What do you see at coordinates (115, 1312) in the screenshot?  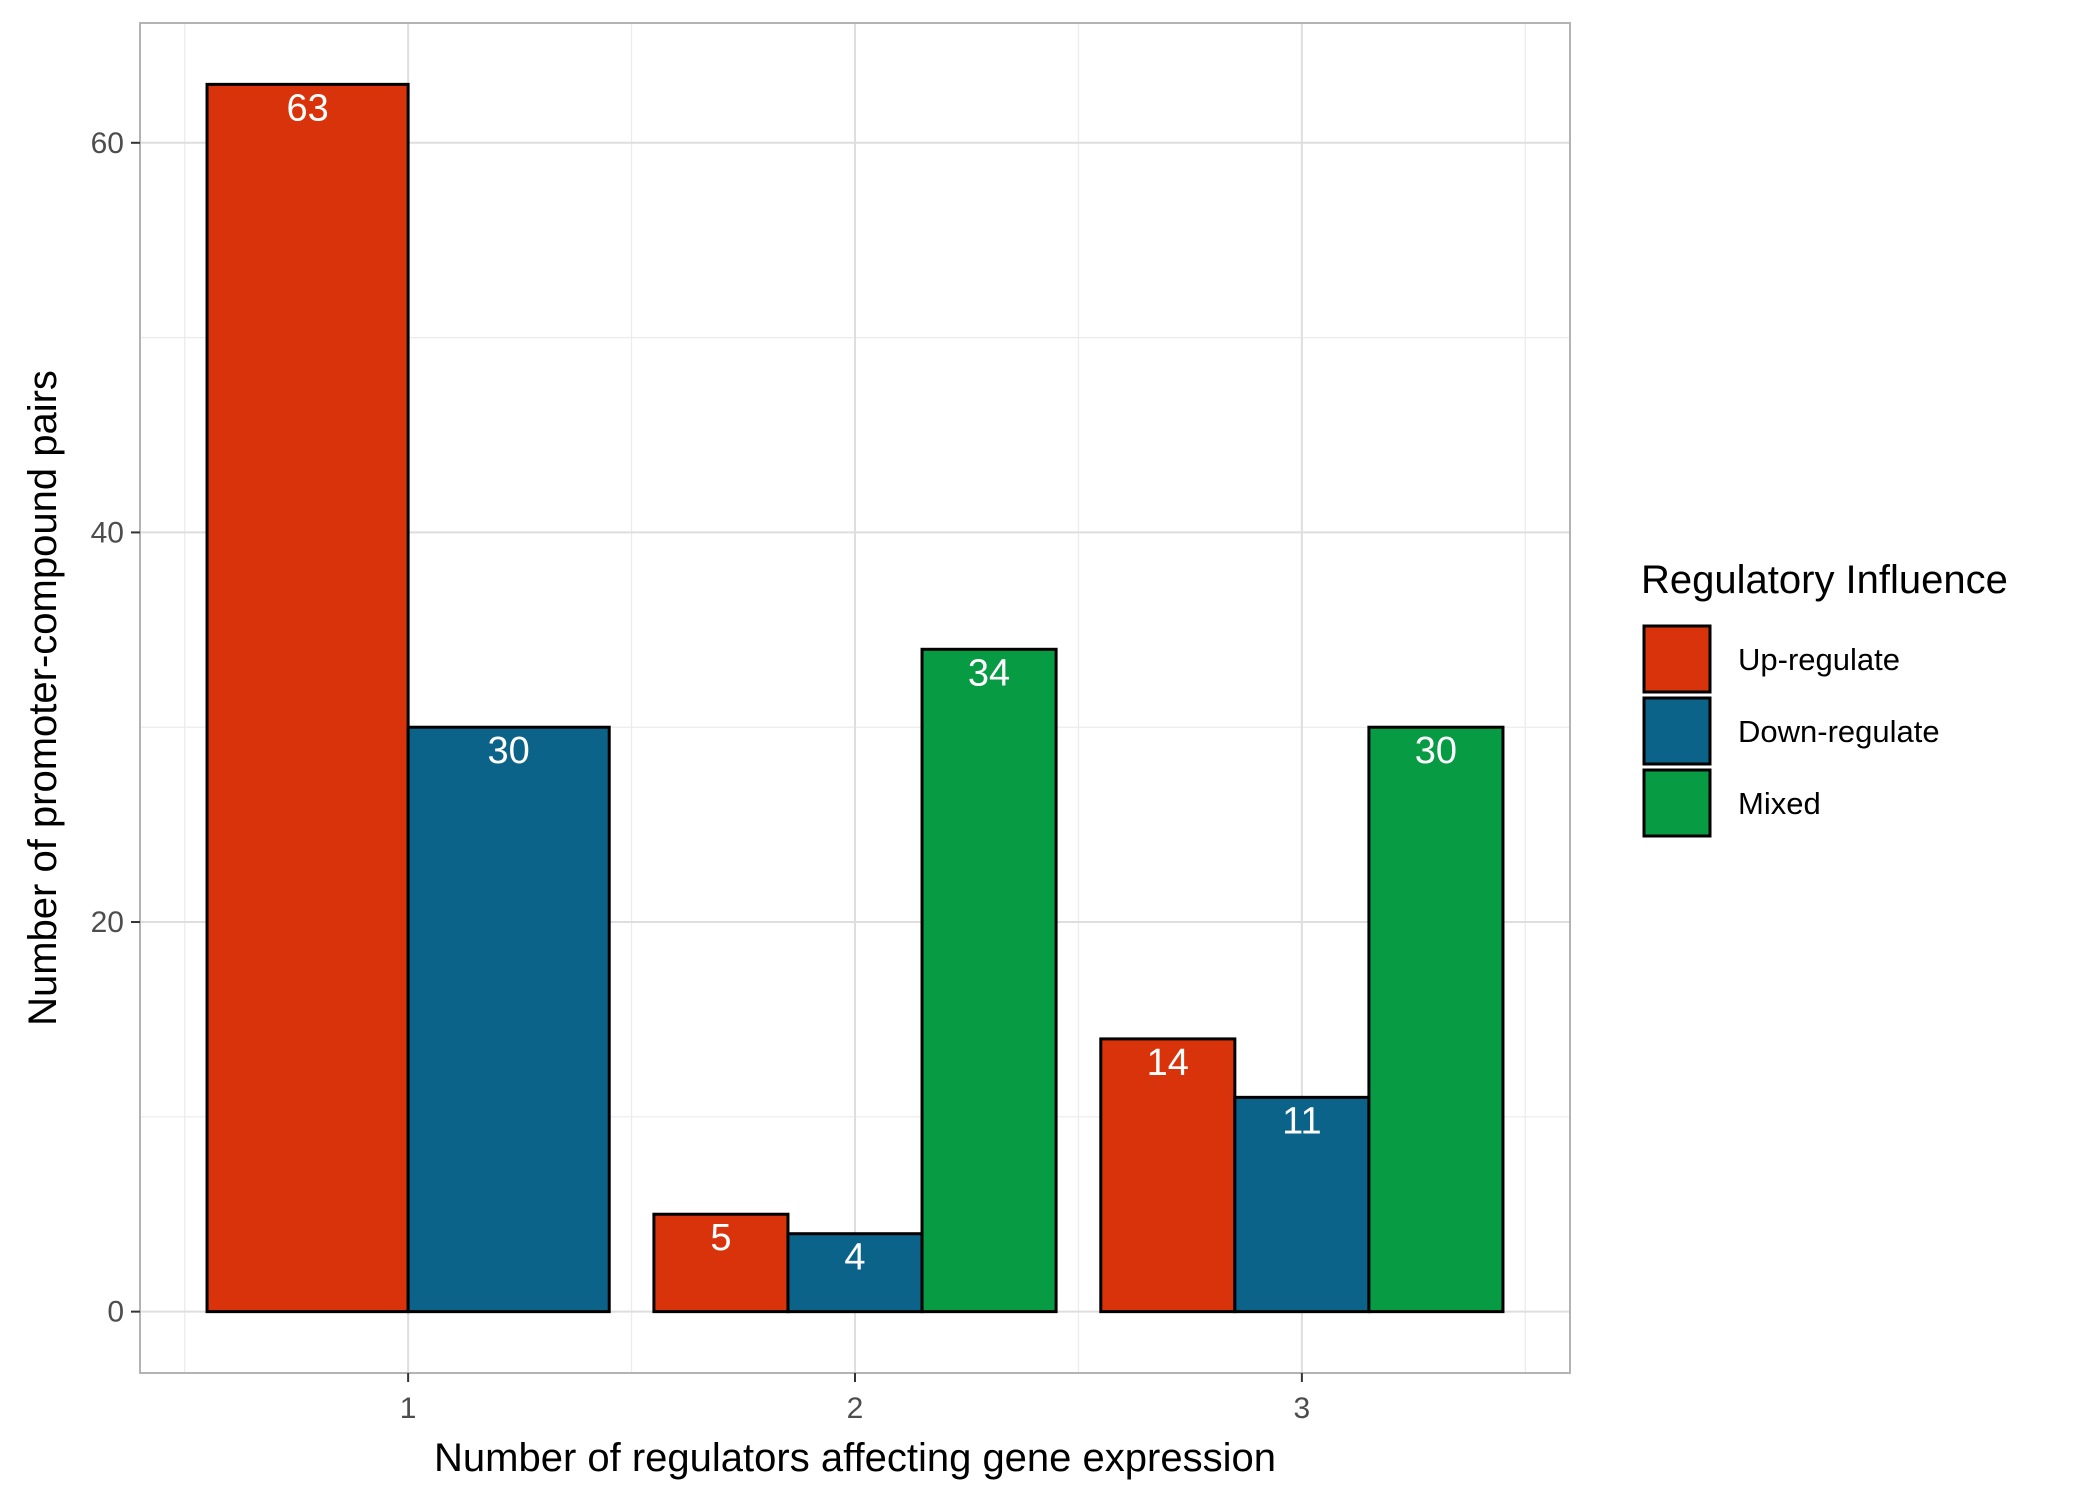 I see `y-tick-label: 0` at bounding box center [115, 1312].